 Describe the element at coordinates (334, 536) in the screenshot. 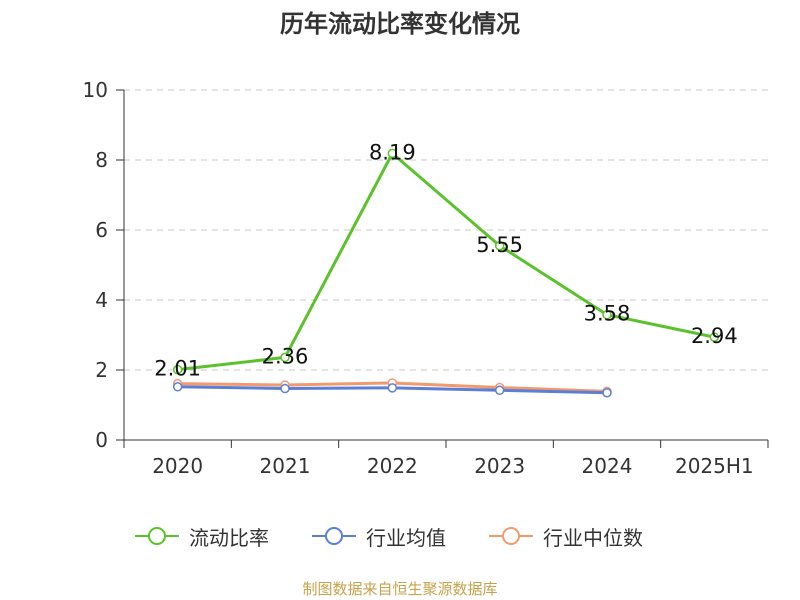

I see `legend-marker-industry-mean` at that location.